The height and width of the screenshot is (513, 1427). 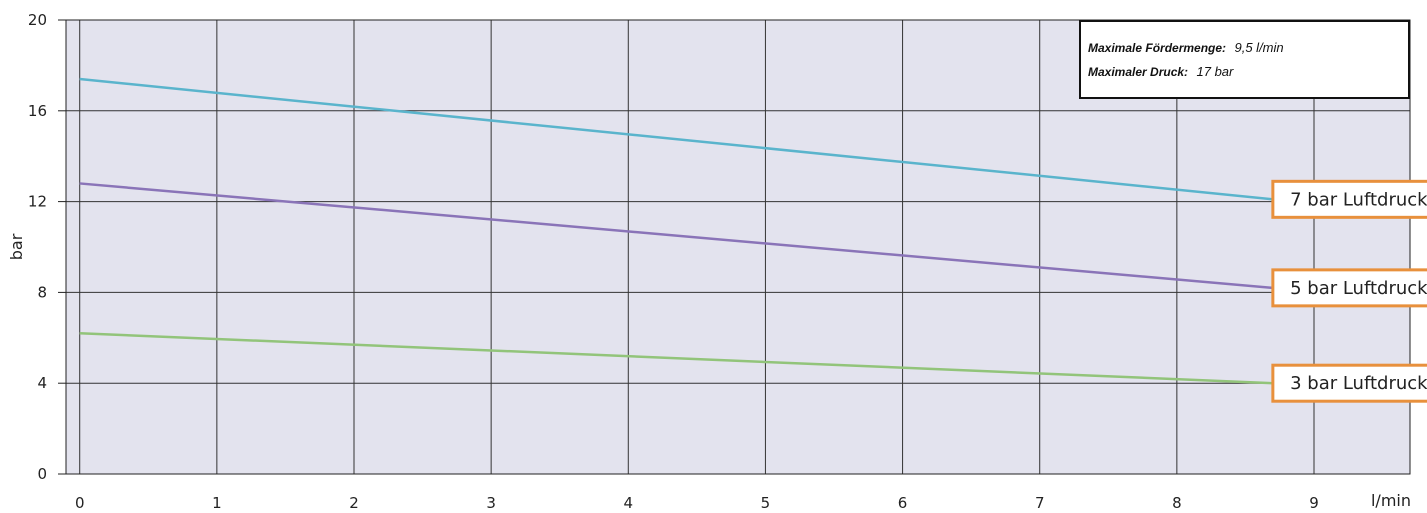 What do you see at coordinates (1391, 500) in the screenshot?
I see `x-axis-title: l/min` at bounding box center [1391, 500].